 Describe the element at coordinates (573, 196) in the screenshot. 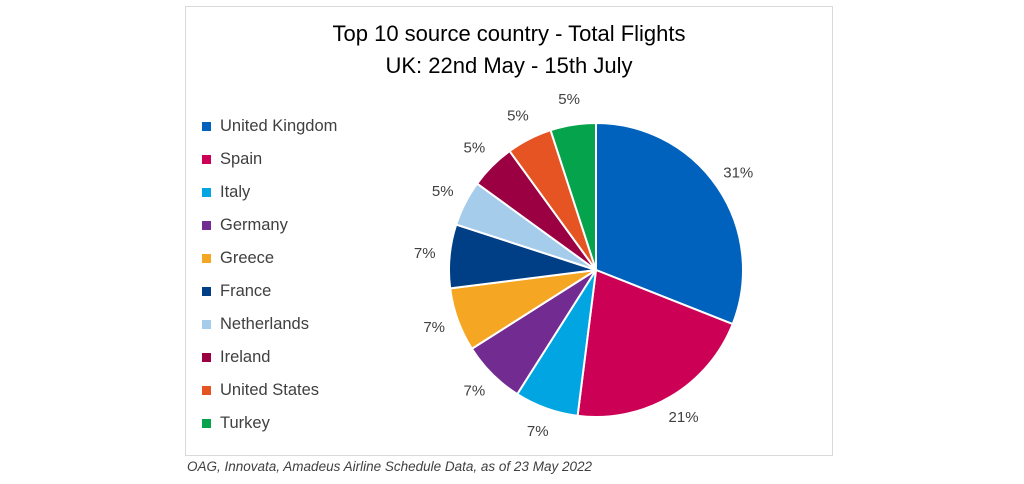

I see `pie-slice-turkey` at that location.